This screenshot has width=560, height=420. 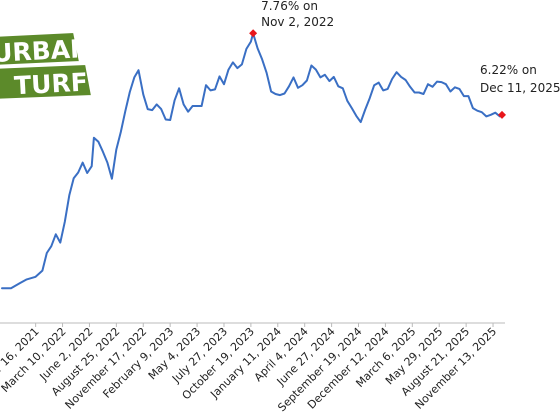 I want to click on logo-line1-text: URBAN, so click(x=46, y=51).